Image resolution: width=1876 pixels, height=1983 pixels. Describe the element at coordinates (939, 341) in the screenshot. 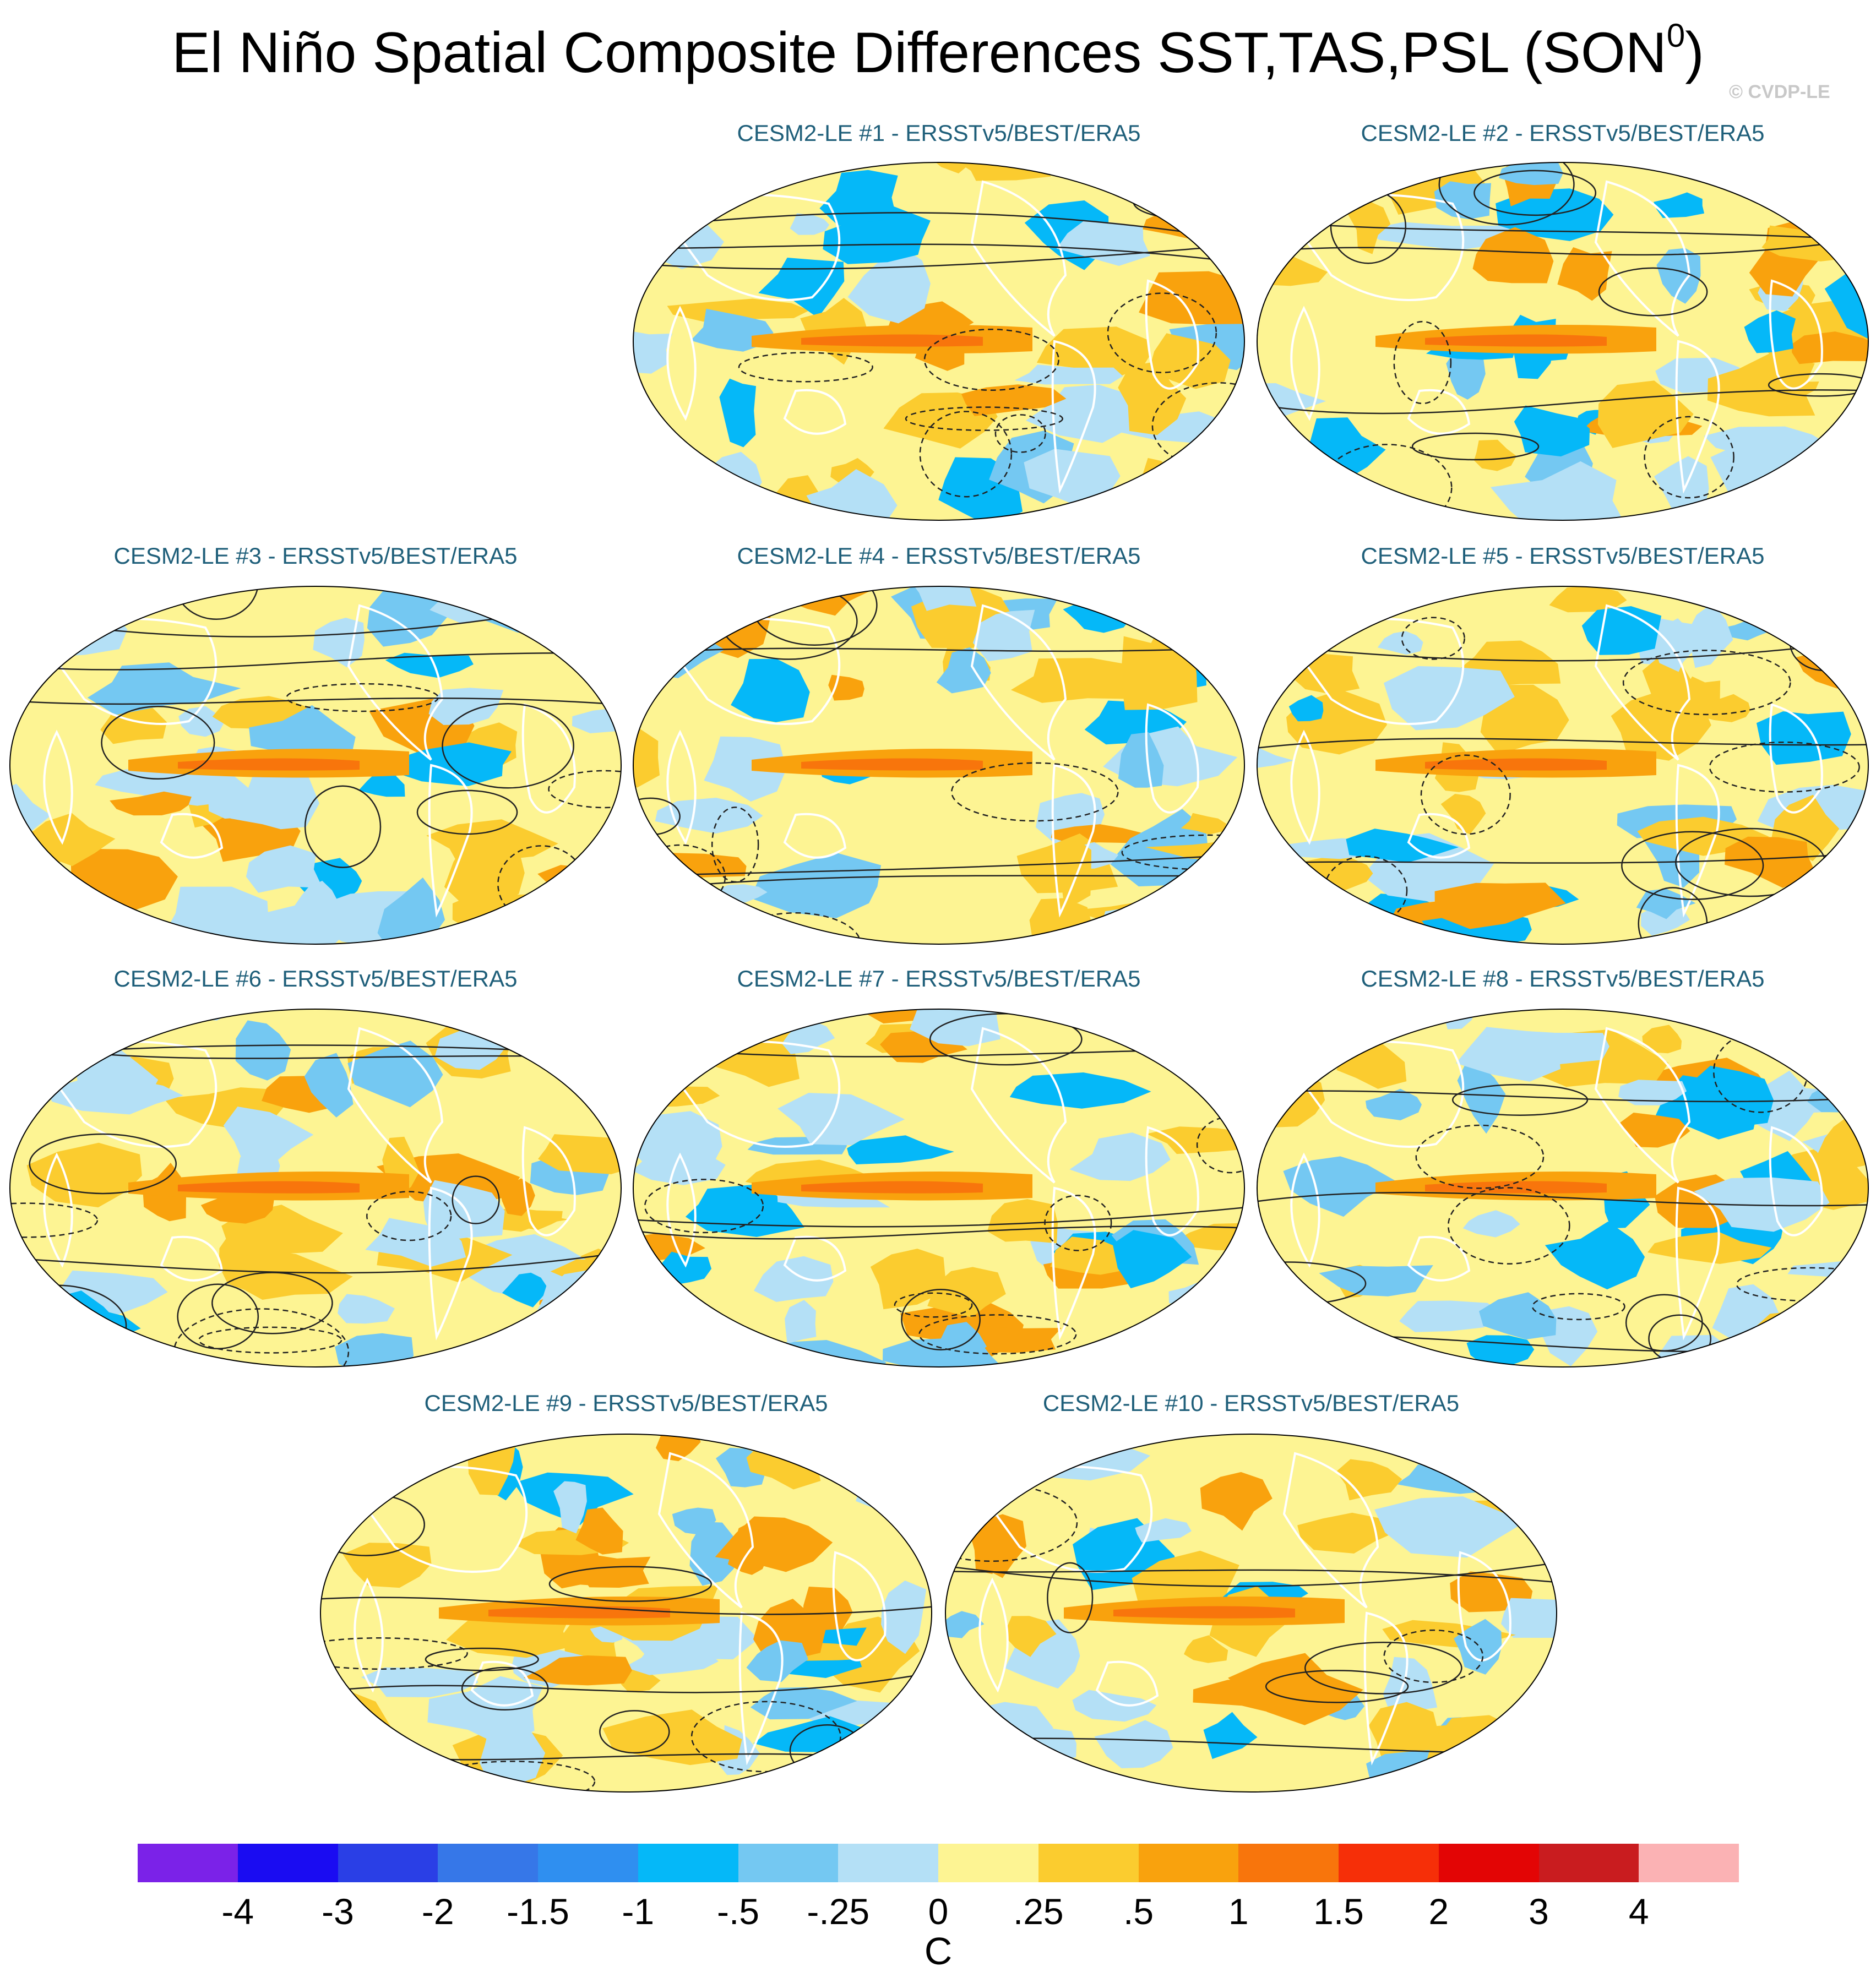

I see `map-panel` at that location.